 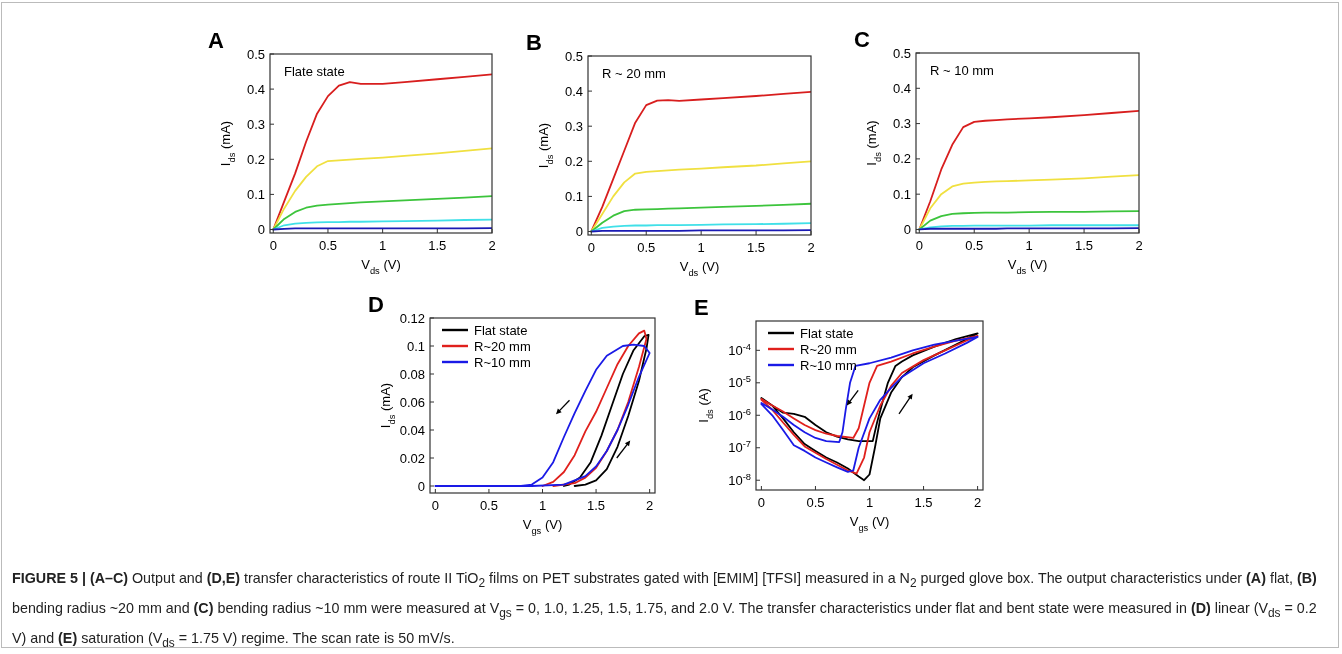 I want to click on y-tick-label: 10$^{-4}$, so click(x=739, y=349).